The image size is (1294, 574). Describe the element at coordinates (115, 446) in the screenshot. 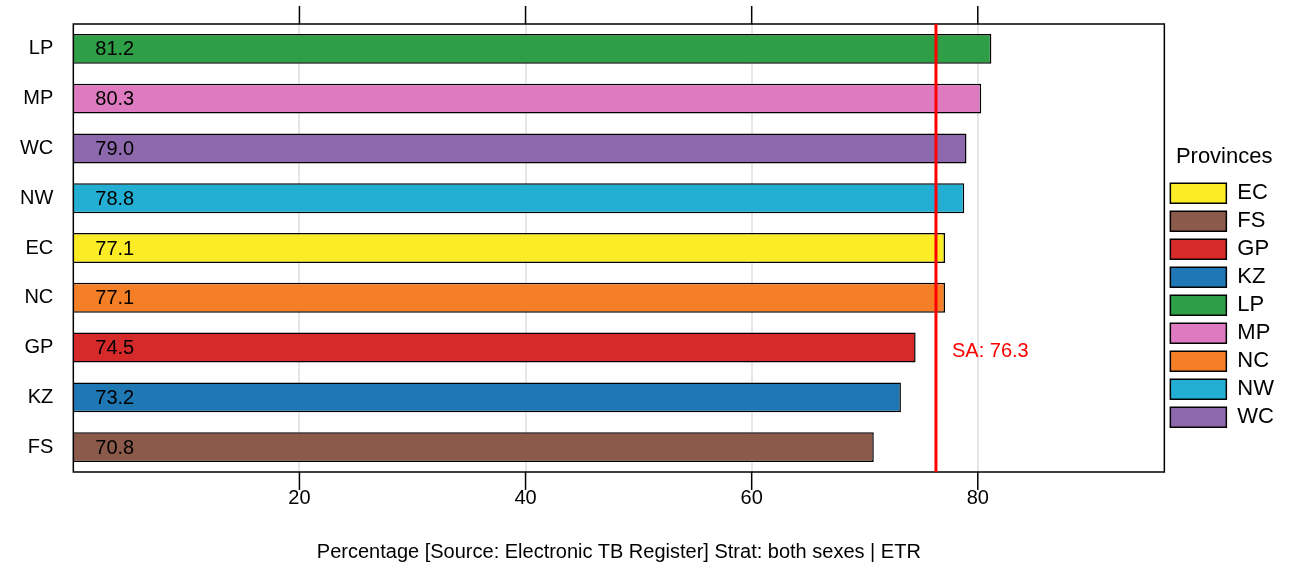

I see `text: 70.8` at that location.